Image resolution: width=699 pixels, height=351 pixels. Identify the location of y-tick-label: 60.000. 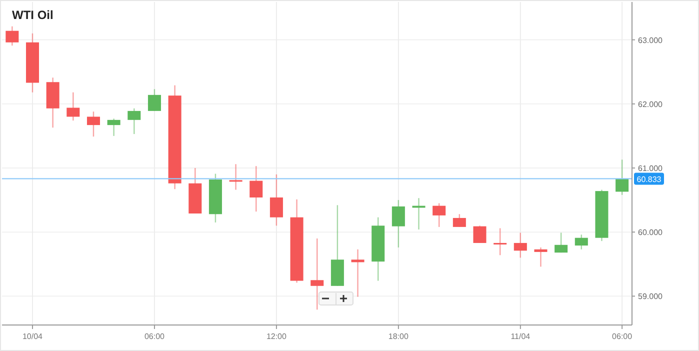
(651, 233).